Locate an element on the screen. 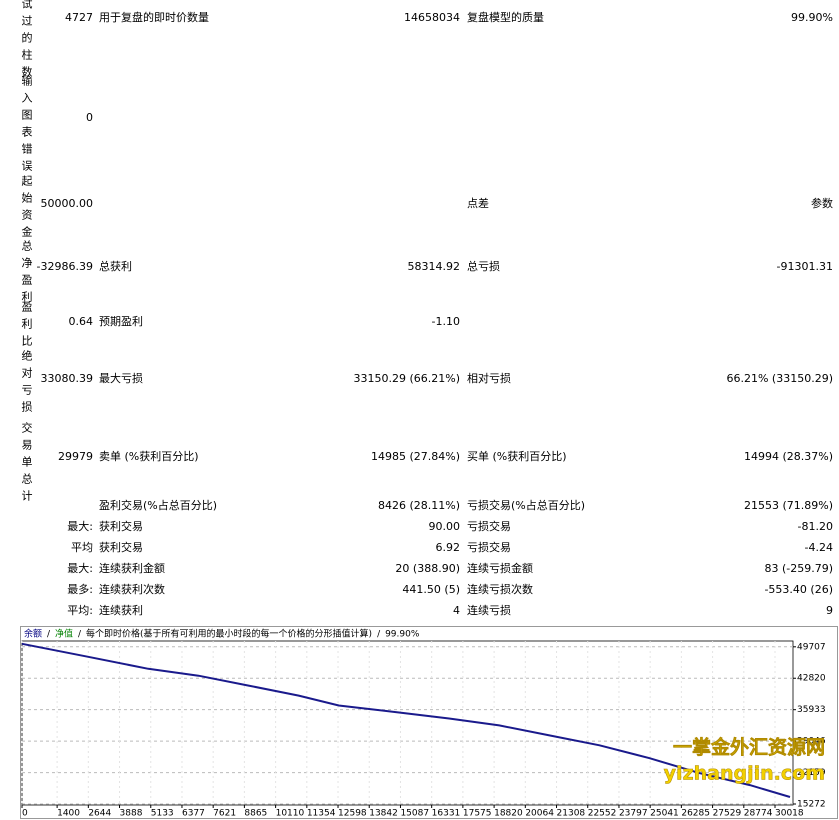 The image size is (839, 820). row-label: 绝对亏损 is located at coordinates (26, 384).